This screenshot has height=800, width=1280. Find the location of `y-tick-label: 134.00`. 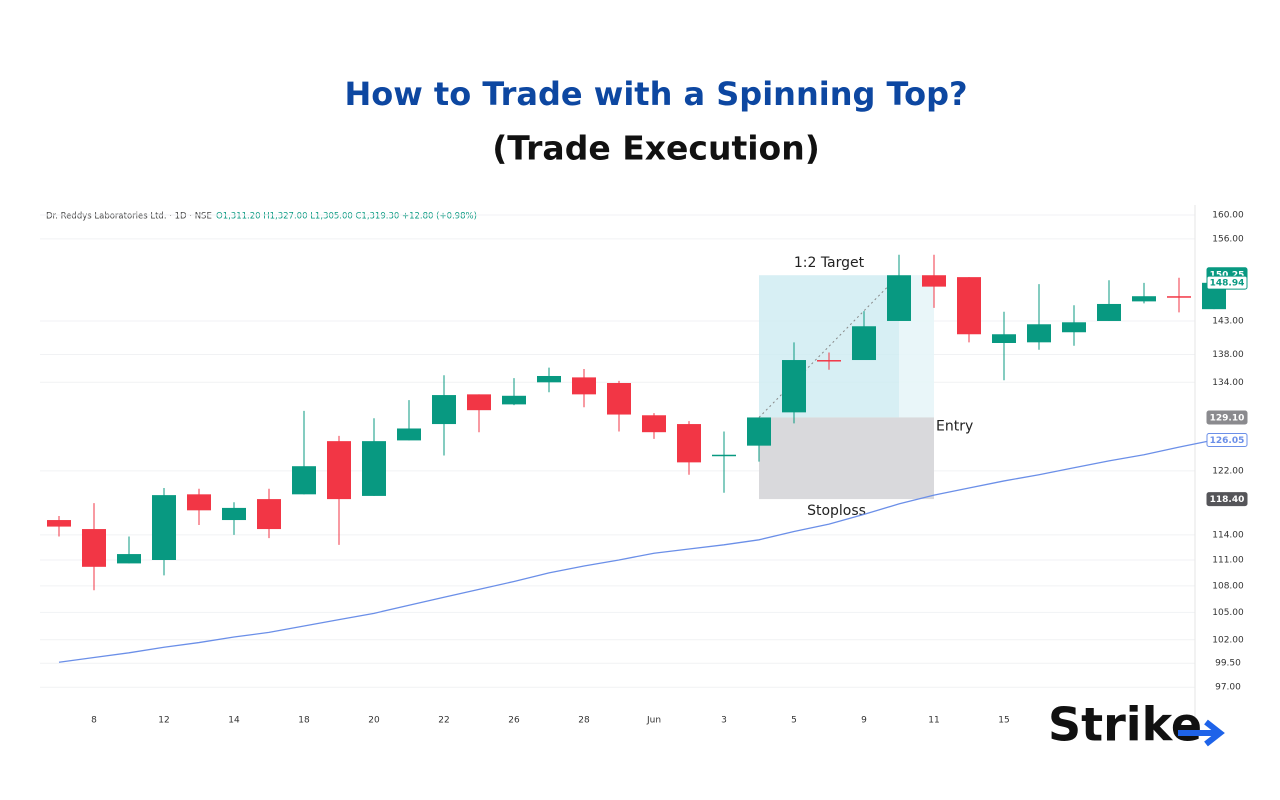

y-tick-label: 134.00 is located at coordinates (1228, 383).